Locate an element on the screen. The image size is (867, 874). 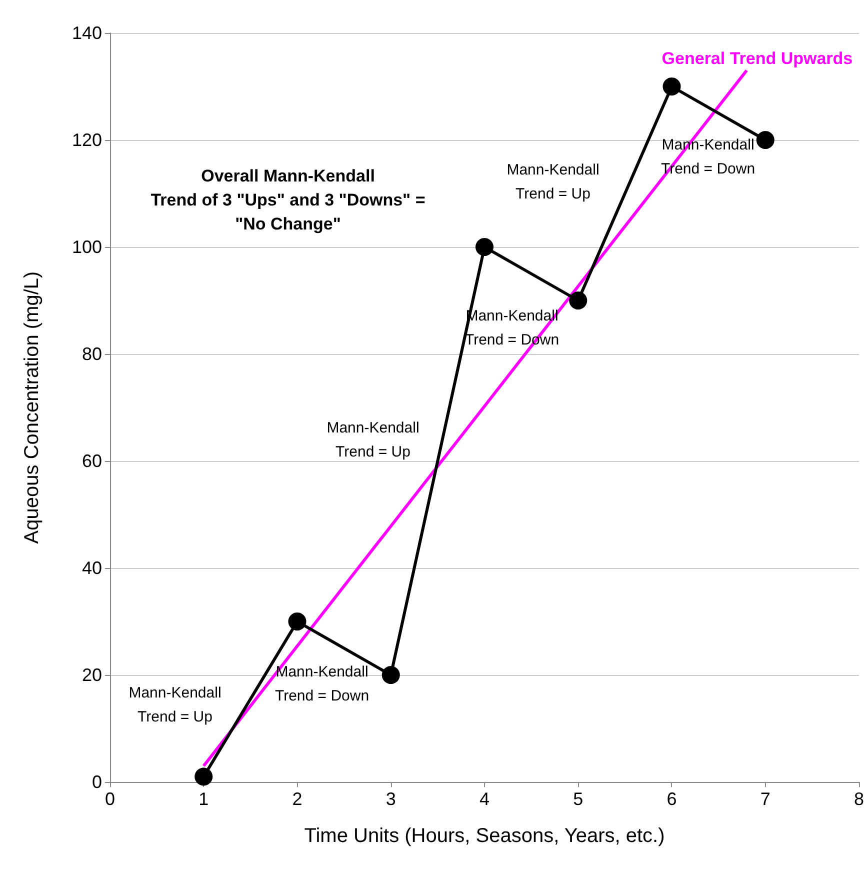
y-tick-label: 40 is located at coordinates (92, 568).